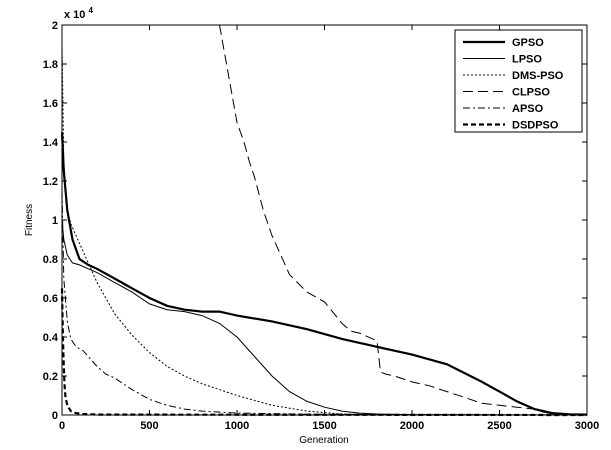 The image size is (611, 450). I want to click on legend-label-clpso: CLPSO, so click(531, 93).